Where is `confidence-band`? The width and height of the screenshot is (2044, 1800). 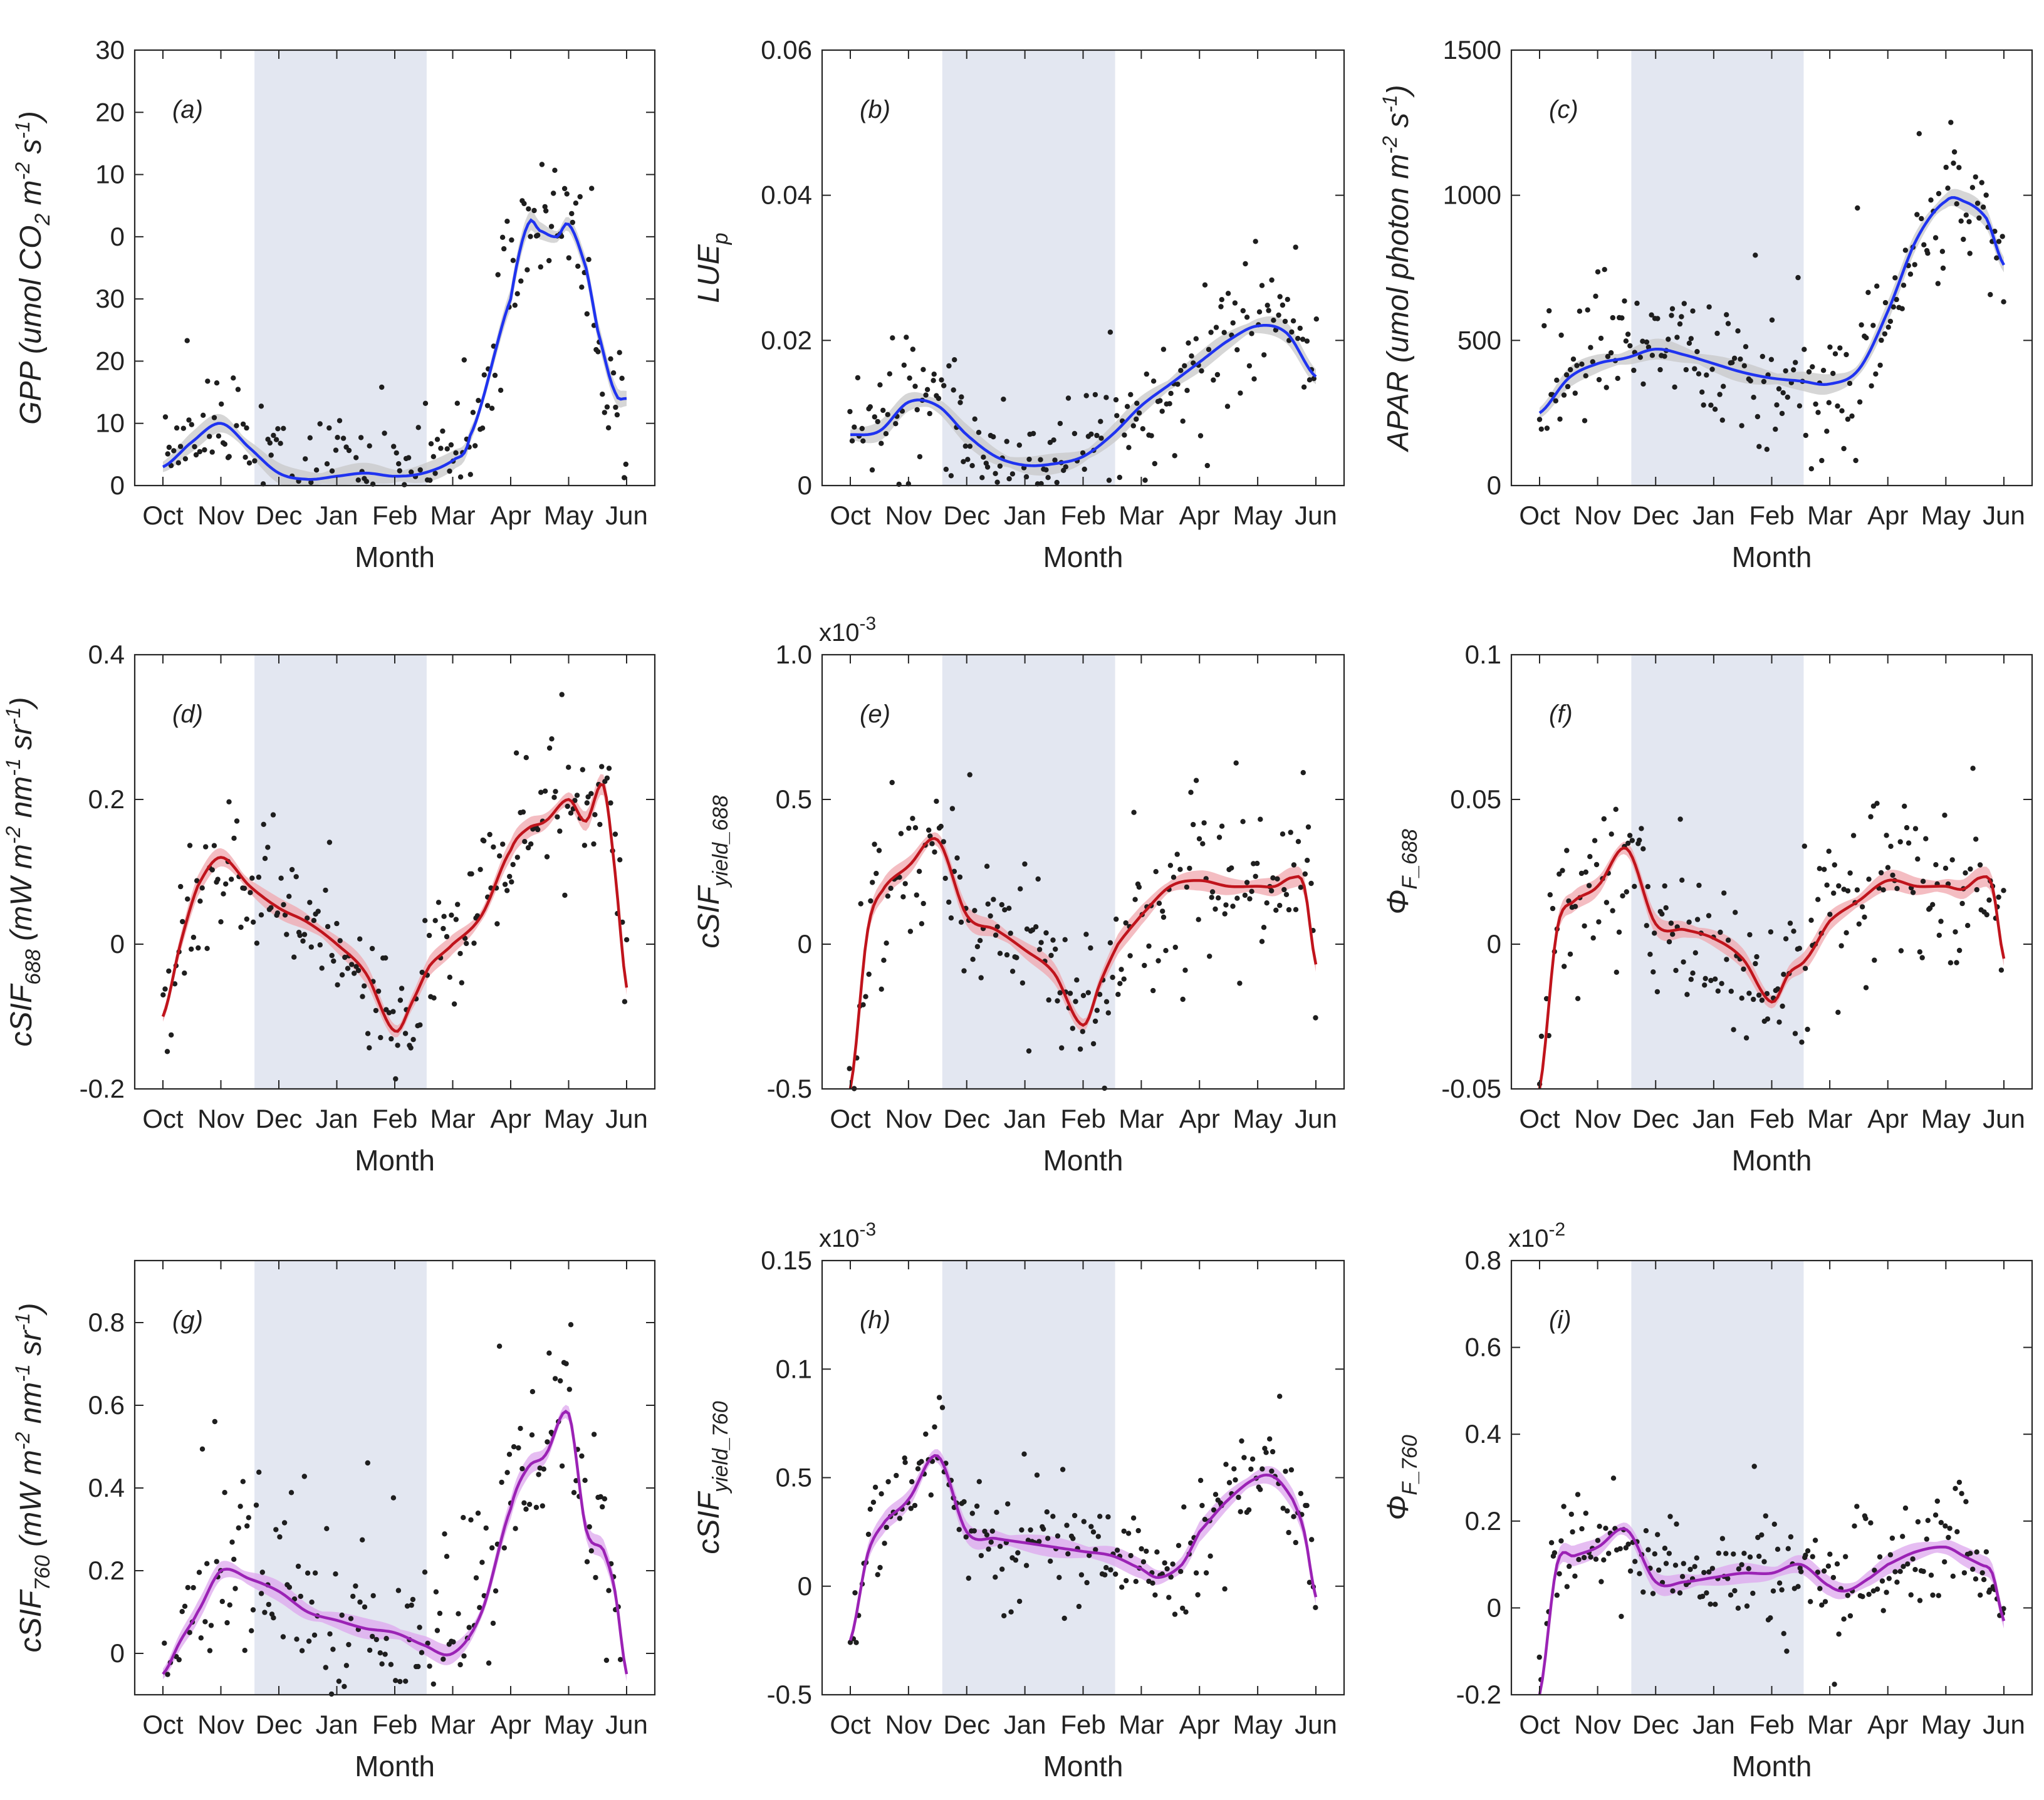 confidence-band is located at coordinates (1083, 1547).